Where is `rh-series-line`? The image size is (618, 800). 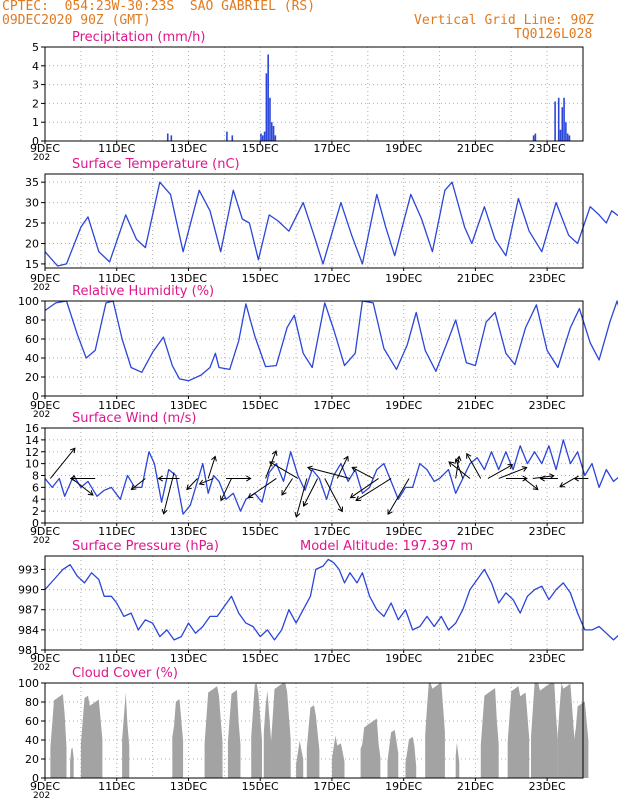
rh-series-line is located at coordinates (331, 341).